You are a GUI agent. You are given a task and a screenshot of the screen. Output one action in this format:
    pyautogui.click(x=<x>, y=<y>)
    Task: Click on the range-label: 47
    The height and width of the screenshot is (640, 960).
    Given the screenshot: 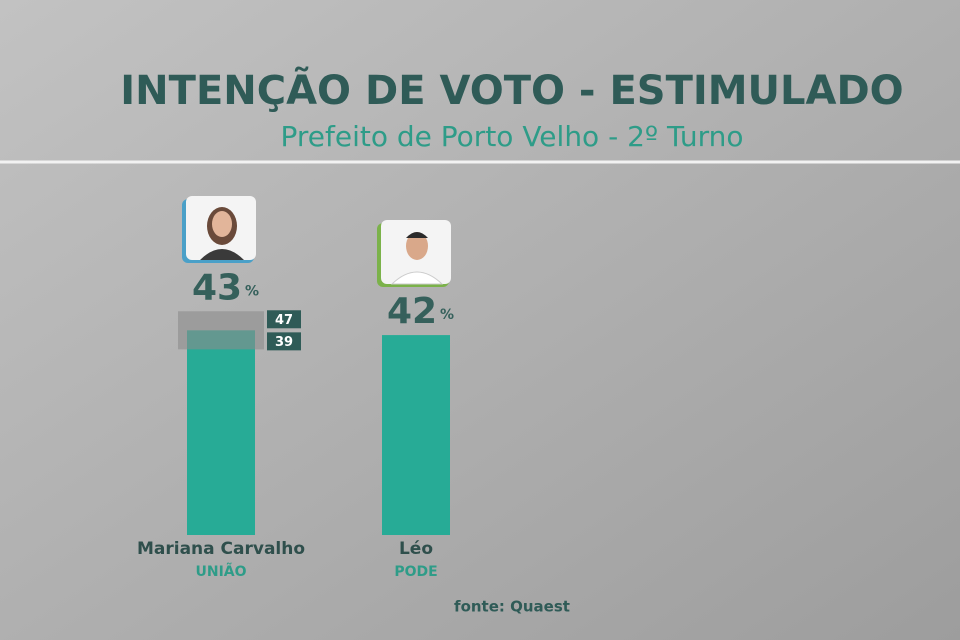 What is the action you would take?
    pyautogui.click(x=284, y=320)
    